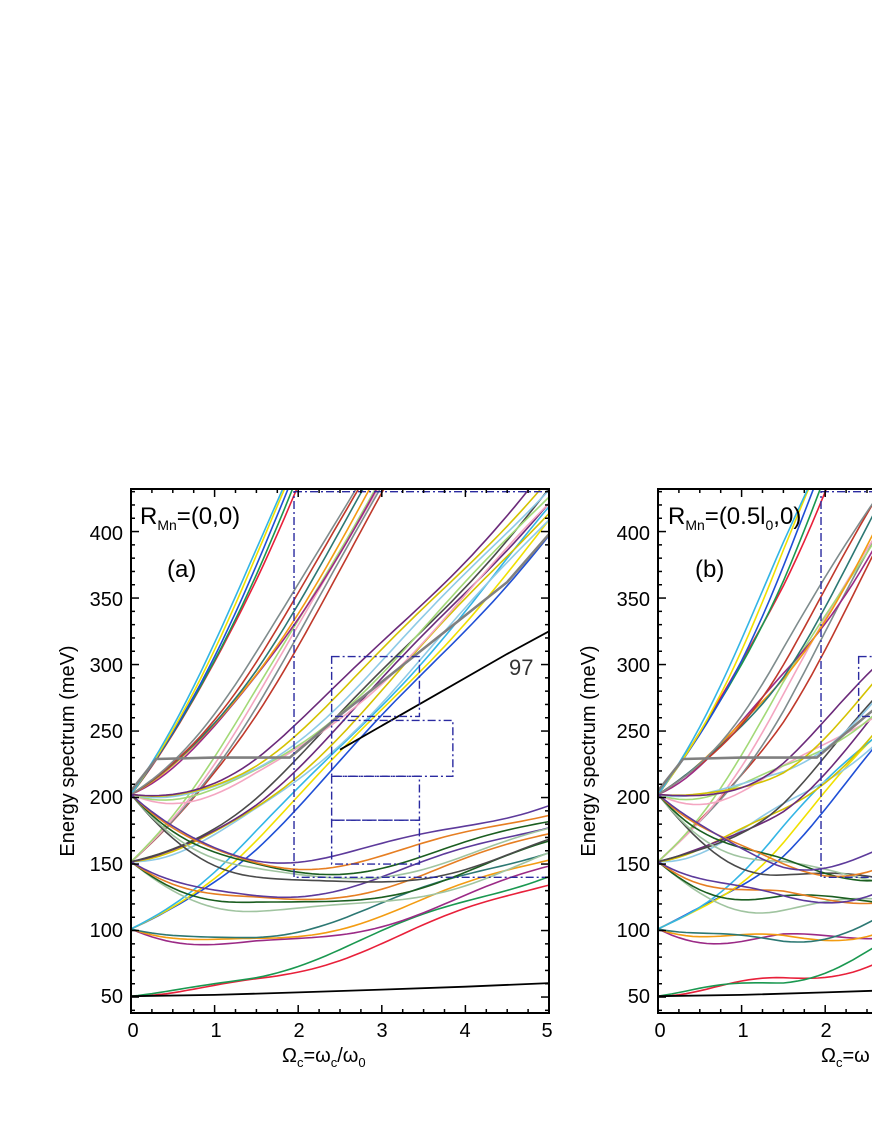  What do you see at coordinates (444, 690) in the screenshot?
I see `level-97-line` at bounding box center [444, 690].